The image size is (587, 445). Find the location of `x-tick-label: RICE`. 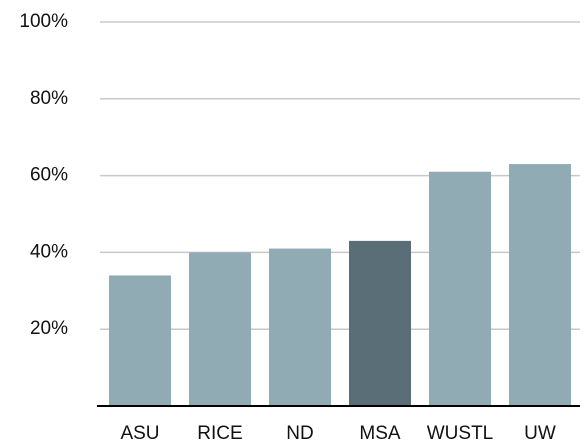

x-tick-label: RICE is located at coordinates (219, 433).